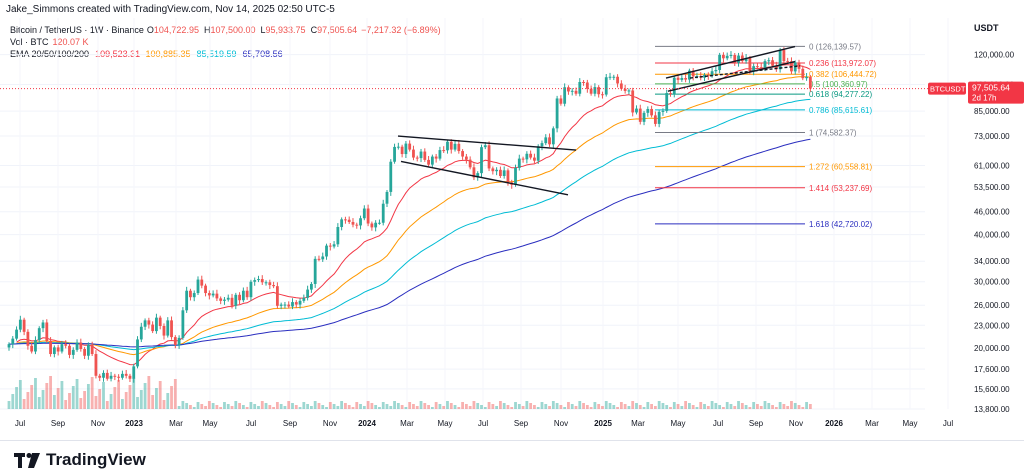  Describe the element at coordinates (984, 98) in the screenshot. I see `bar-countdown: 2d 17h` at that location.